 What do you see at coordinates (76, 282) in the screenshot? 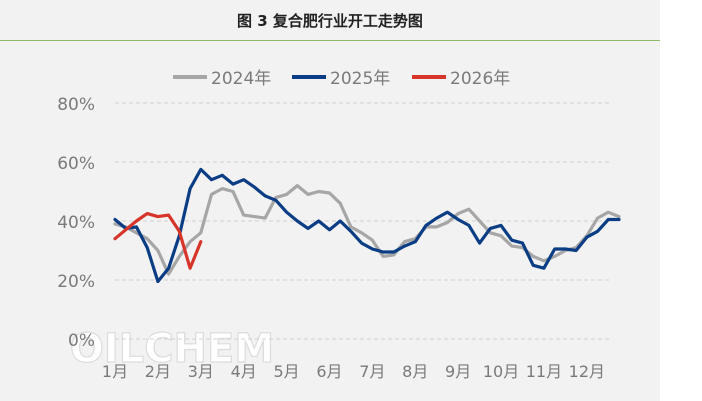
I see `y-tick-label: 20%` at bounding box center [76, 282].